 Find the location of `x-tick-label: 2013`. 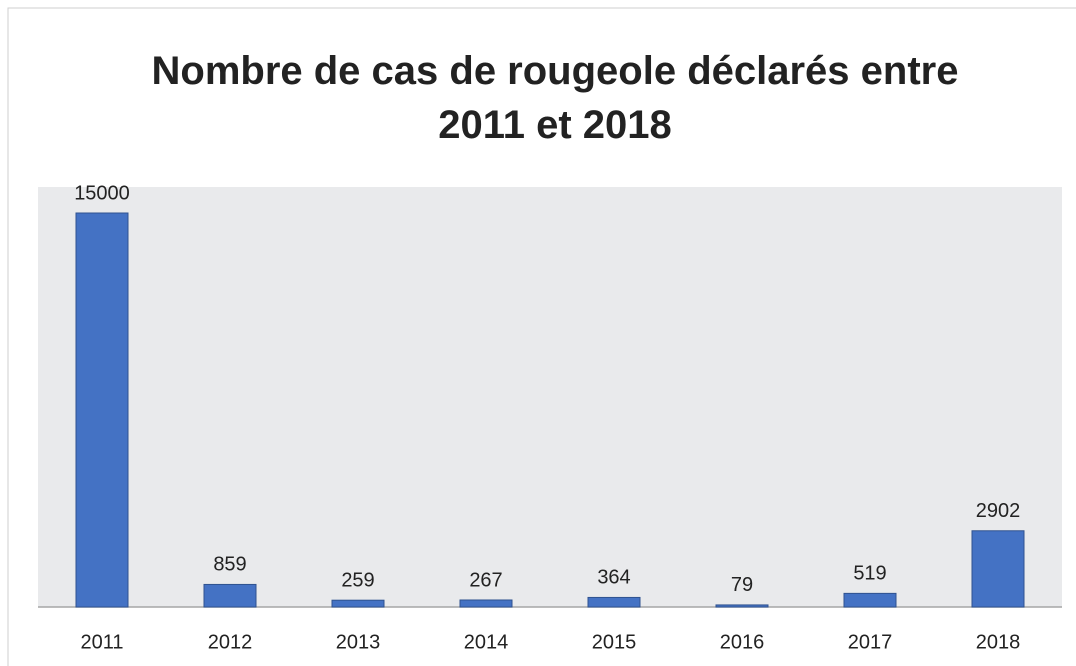

x-tick-label: 2013 is located at coordinates (358, 642).